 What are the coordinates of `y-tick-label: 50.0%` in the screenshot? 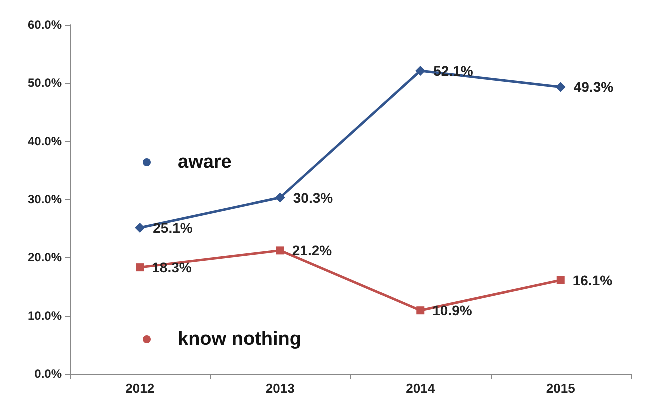 It's located at (45, 83).